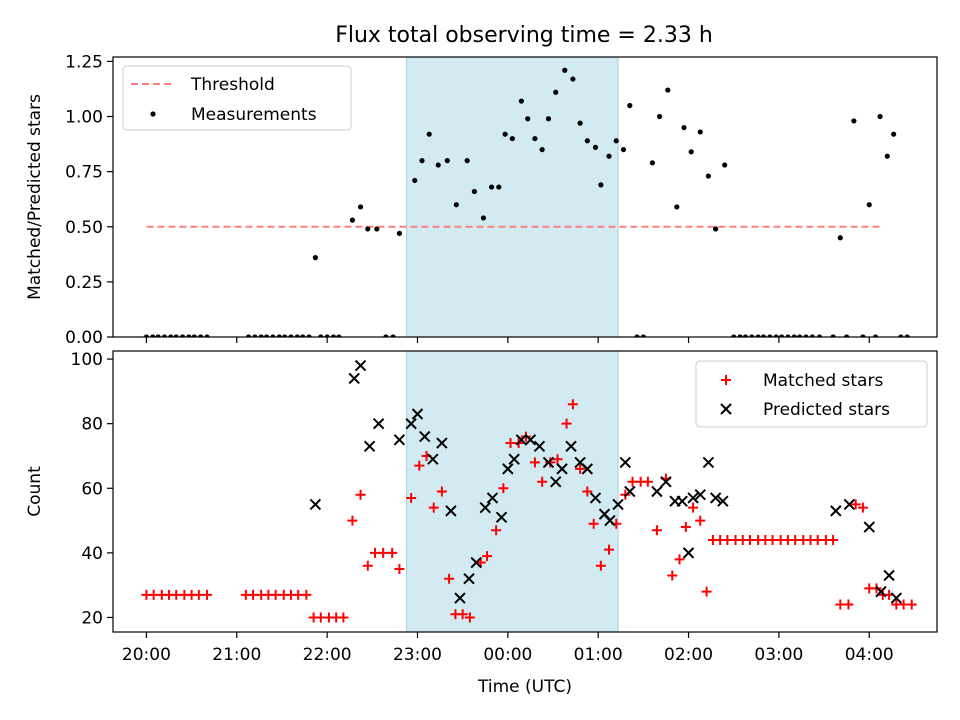 Image resolution: width=960 pixels, height=720 pixels. What do you see at coordinates (688, 655) in the screenshot?
I see `xtick-label: 02:00` at bounding box center [688, 655].